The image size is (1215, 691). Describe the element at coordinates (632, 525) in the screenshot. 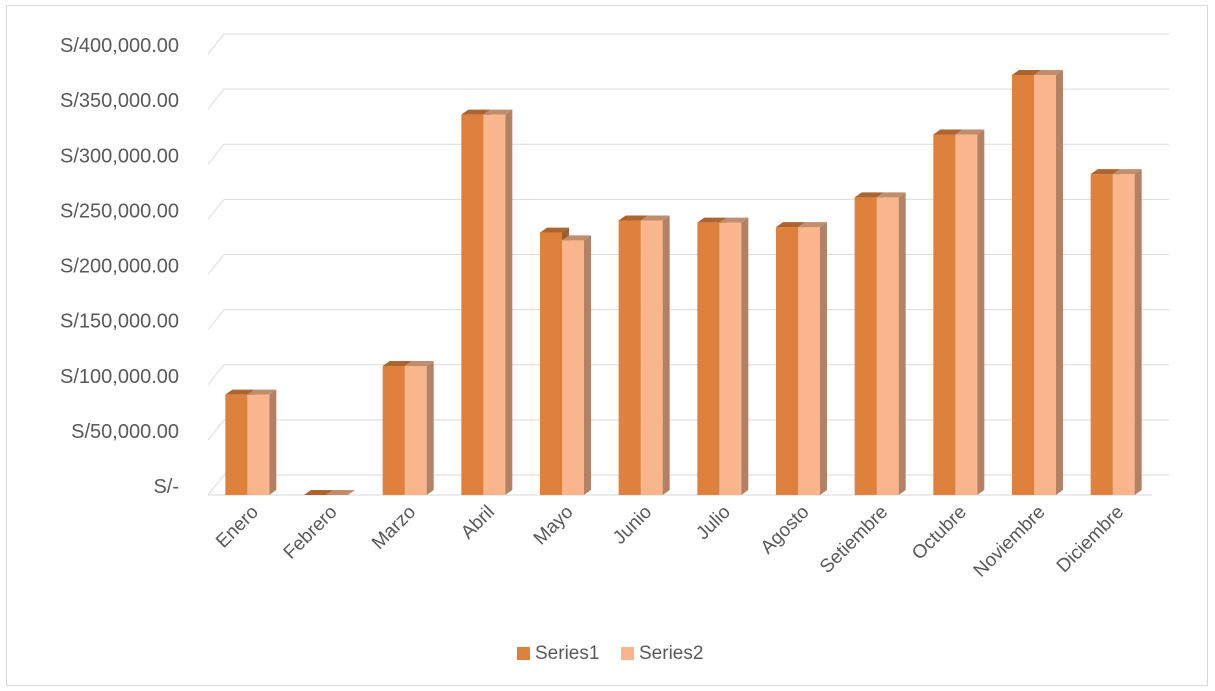

I see `x-tick-label: Junio` at that location.